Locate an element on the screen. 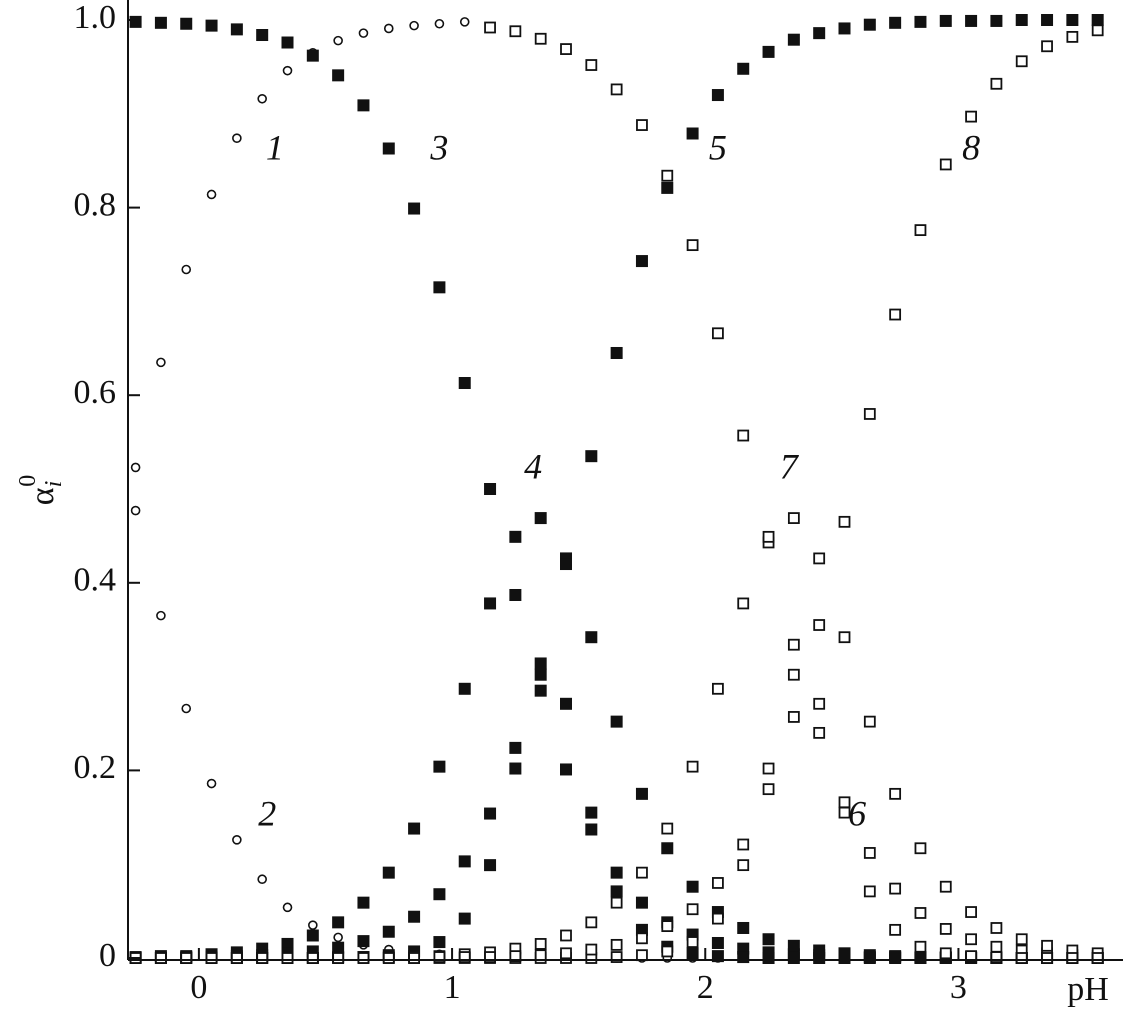 This screenshot has height=1013, width=1123. y-tick-label: 0 is located at coordinates (107, 955).